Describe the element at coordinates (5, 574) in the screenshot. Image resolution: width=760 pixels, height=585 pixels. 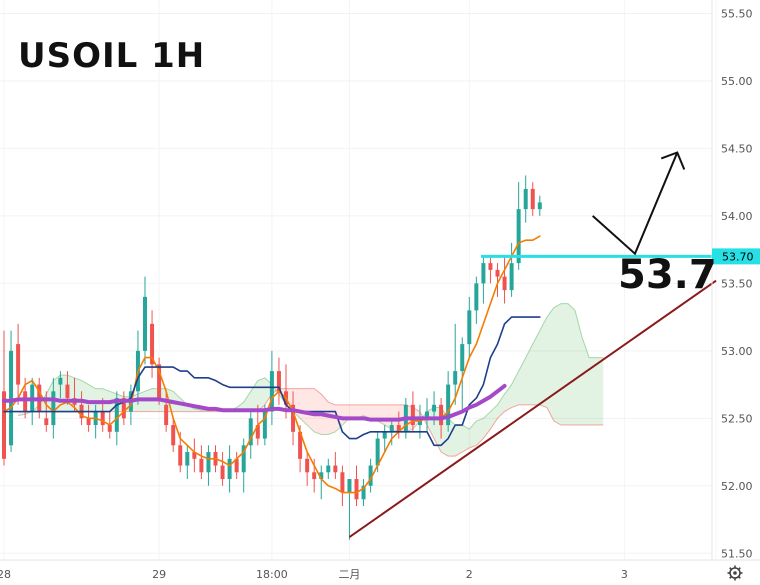
I see `x-tick-label: 28` at that location.